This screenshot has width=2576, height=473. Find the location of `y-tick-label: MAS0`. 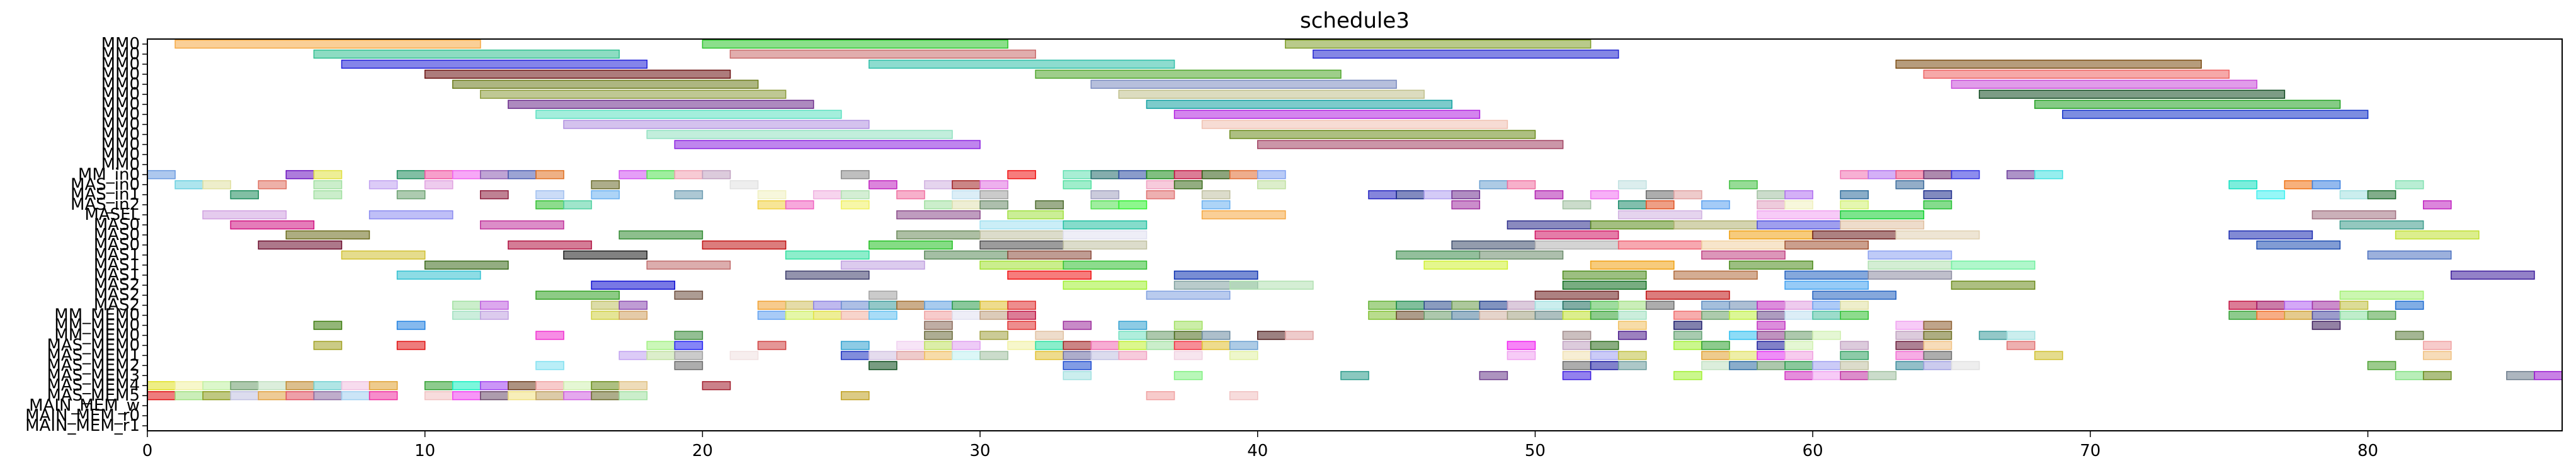

y-tick-label: MAS0 is located at coordinates (117, 245).